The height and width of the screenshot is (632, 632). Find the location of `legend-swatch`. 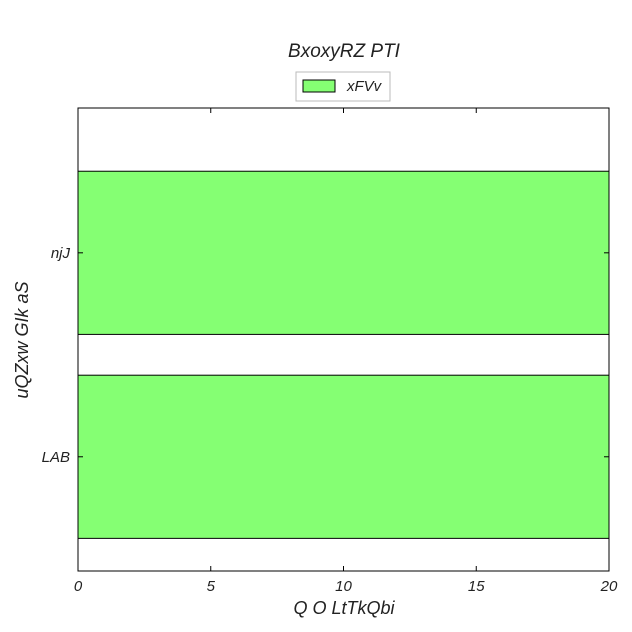

legend-swatch is located at coordinates (319, 86).